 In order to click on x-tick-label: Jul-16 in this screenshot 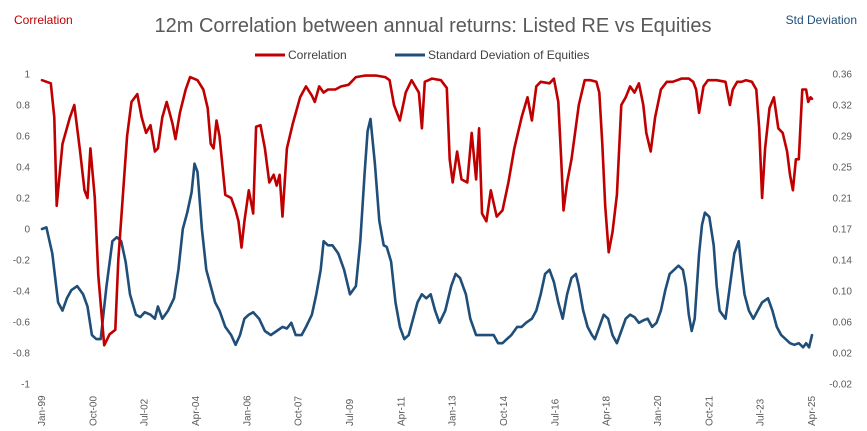, I will do `click(555, 412)`.